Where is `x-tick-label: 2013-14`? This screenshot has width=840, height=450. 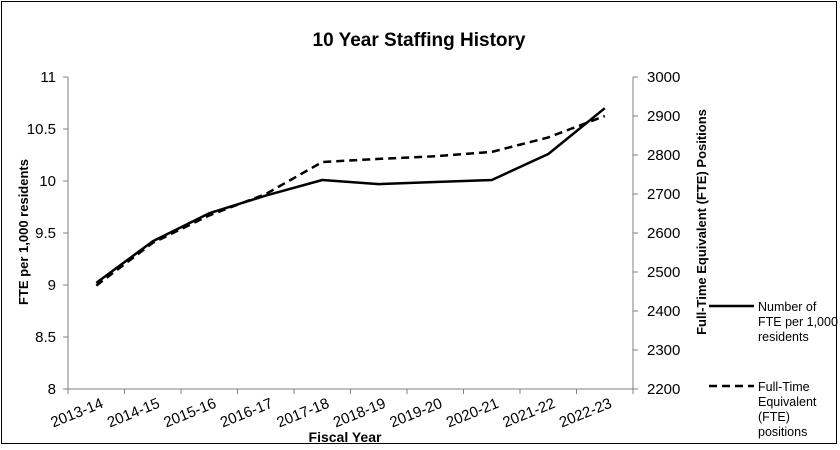
x-tick-label: 2013-14 is located at coordinates (76, 413).